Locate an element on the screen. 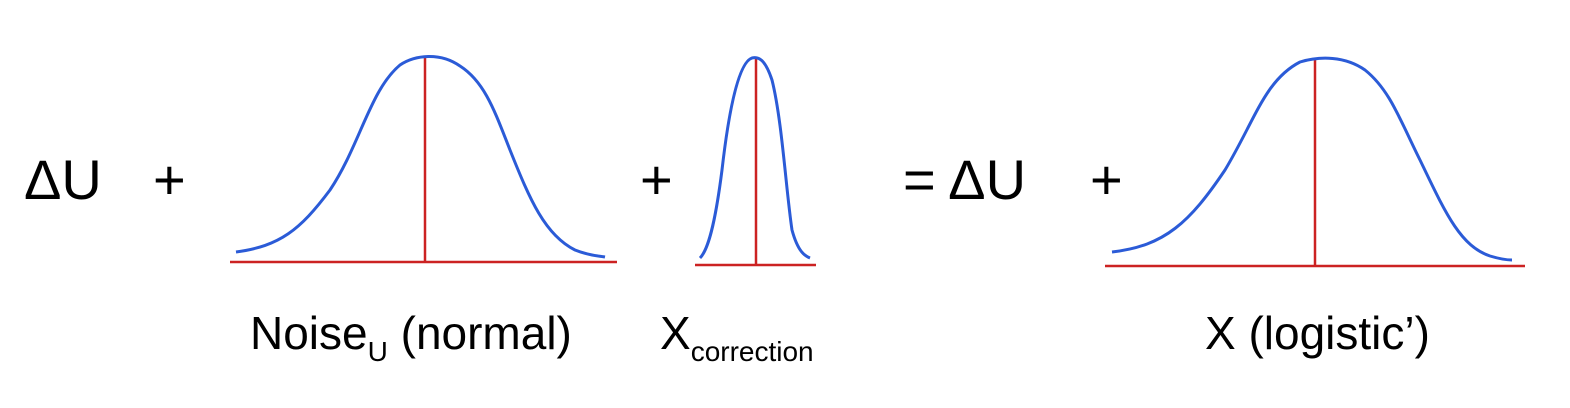  plus-sign-3: + is located at coordinates (1106, 179).